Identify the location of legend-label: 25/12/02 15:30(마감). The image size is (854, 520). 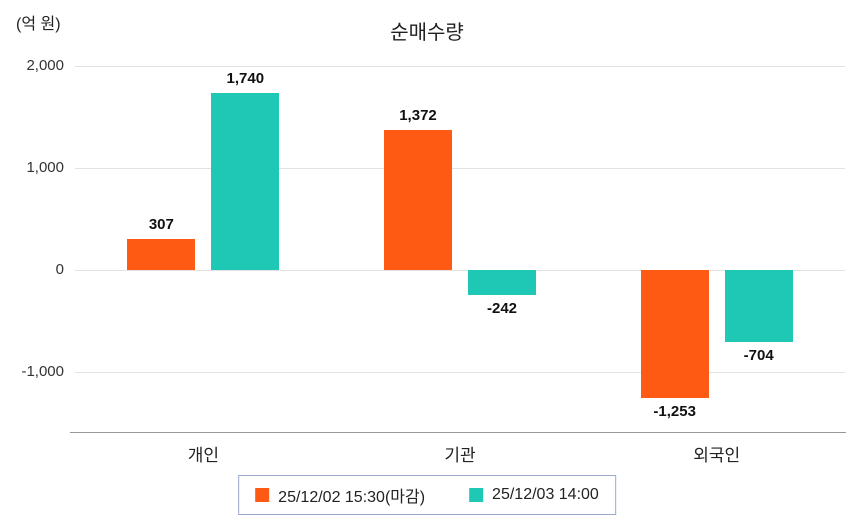
(352, 497).